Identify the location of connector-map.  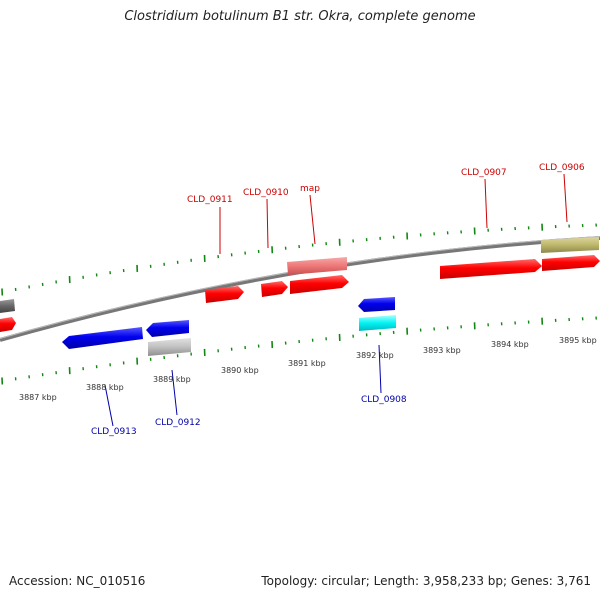
(312, 219).